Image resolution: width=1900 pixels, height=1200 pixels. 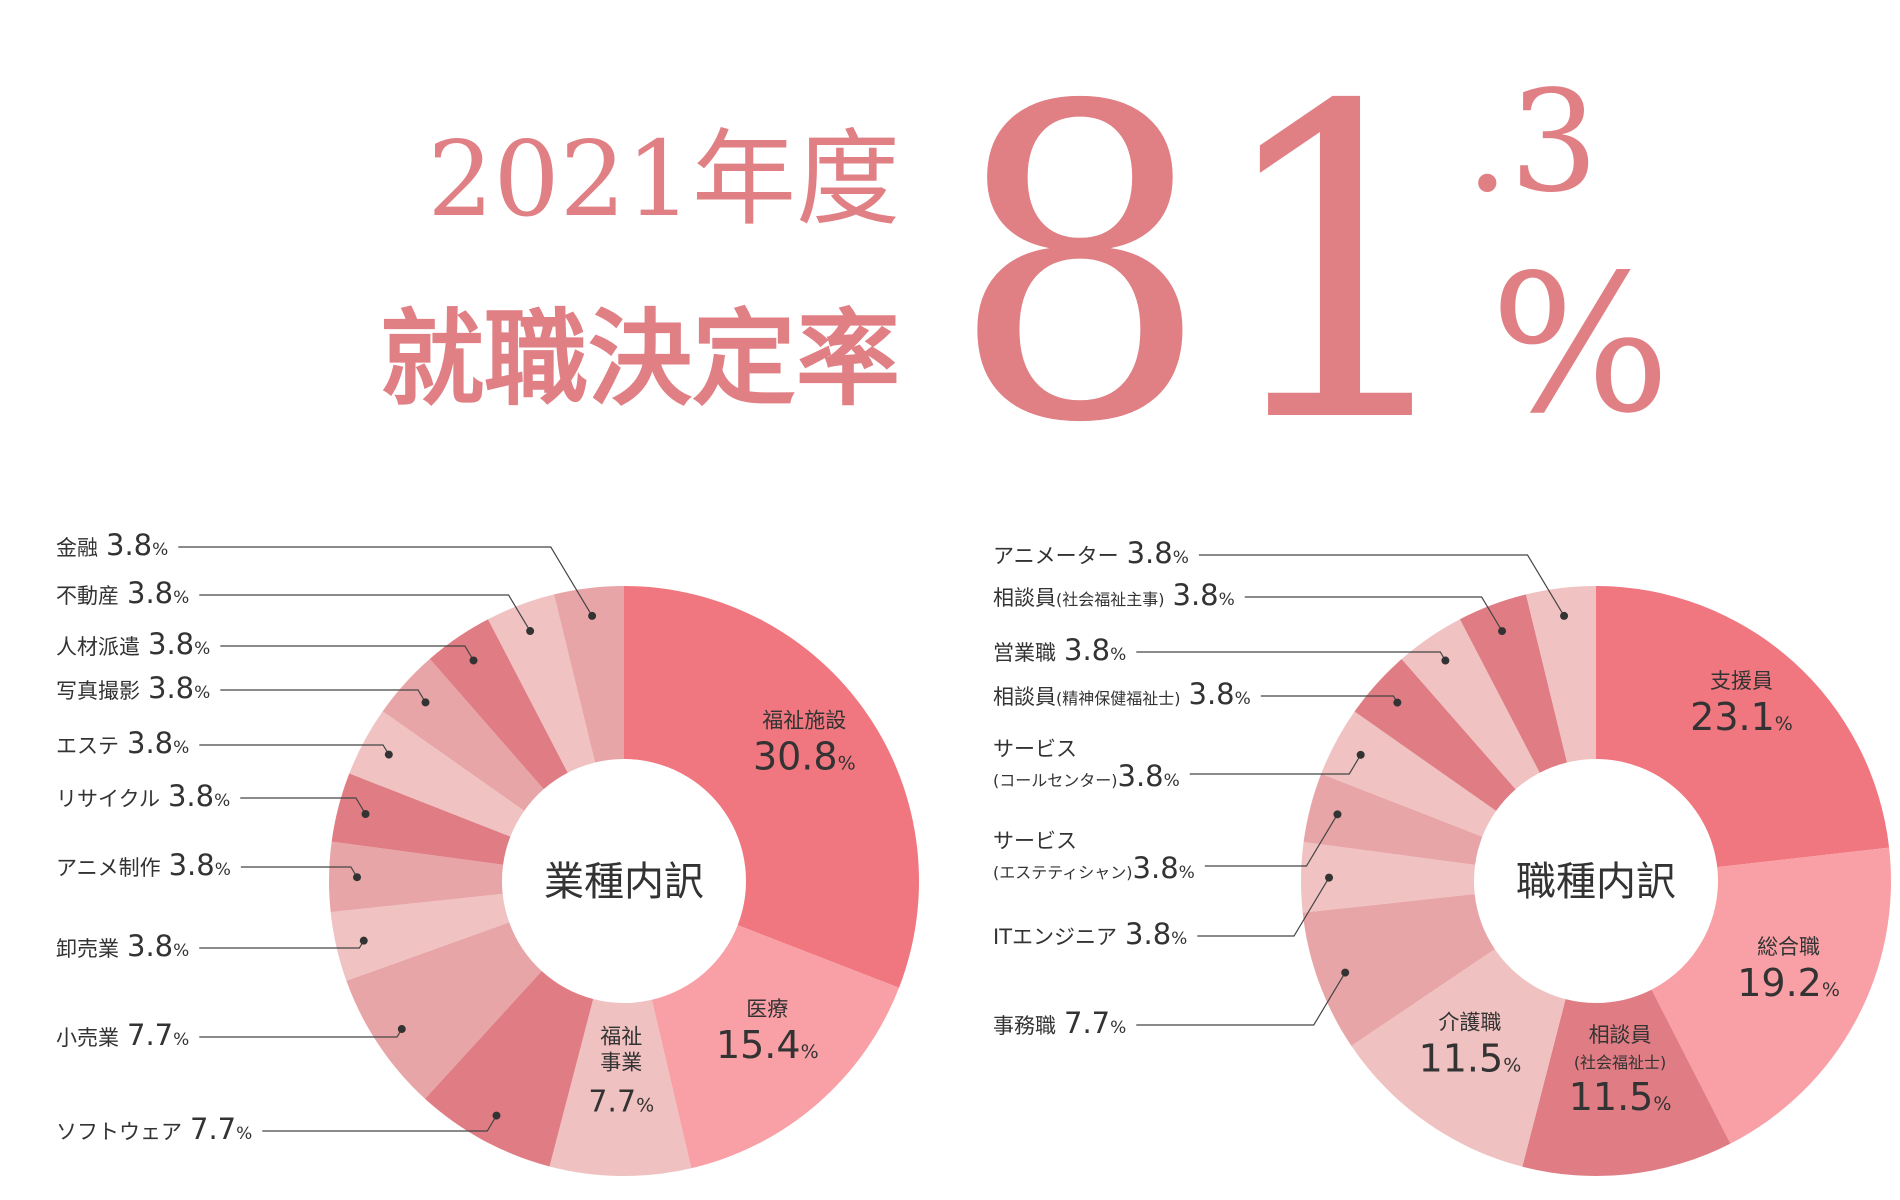 I want to click on slice-category: 総合職, so click(x=1788, y=947).